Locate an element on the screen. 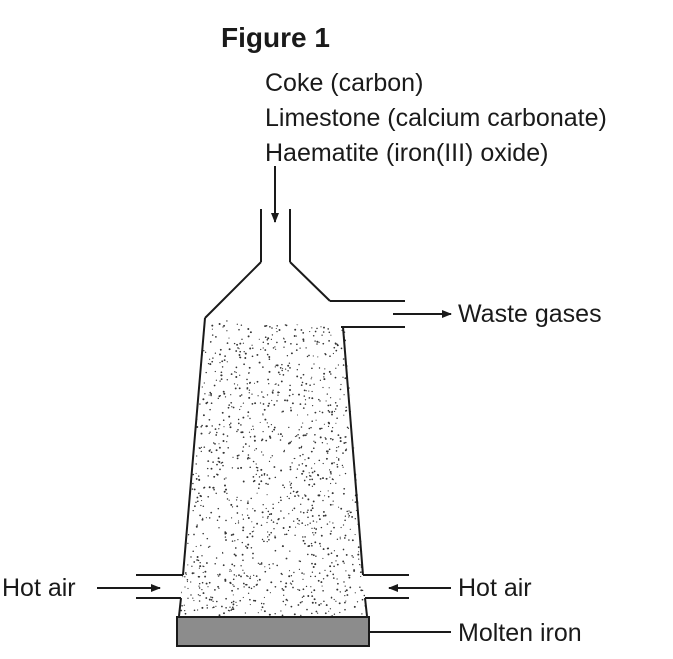 This screenshot has height=659, width=673. furnace-right-wall is located at coordinates (353, 451).